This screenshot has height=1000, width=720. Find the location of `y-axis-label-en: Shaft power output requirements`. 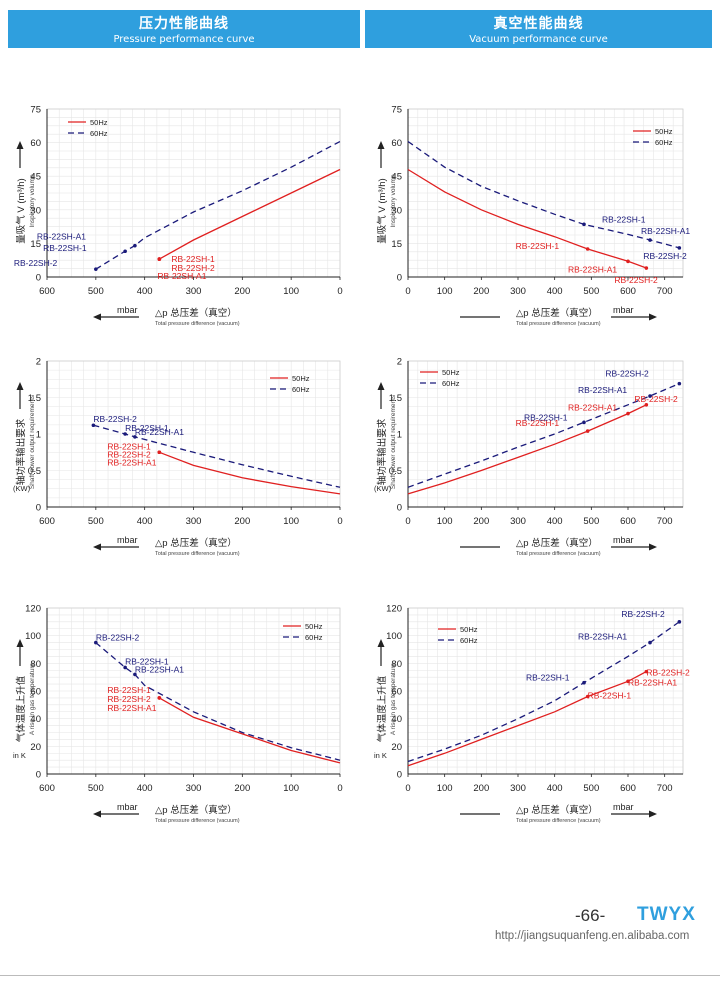

y-axis-label-en: Shaft power output requirements is located at coordinates (32, 441).